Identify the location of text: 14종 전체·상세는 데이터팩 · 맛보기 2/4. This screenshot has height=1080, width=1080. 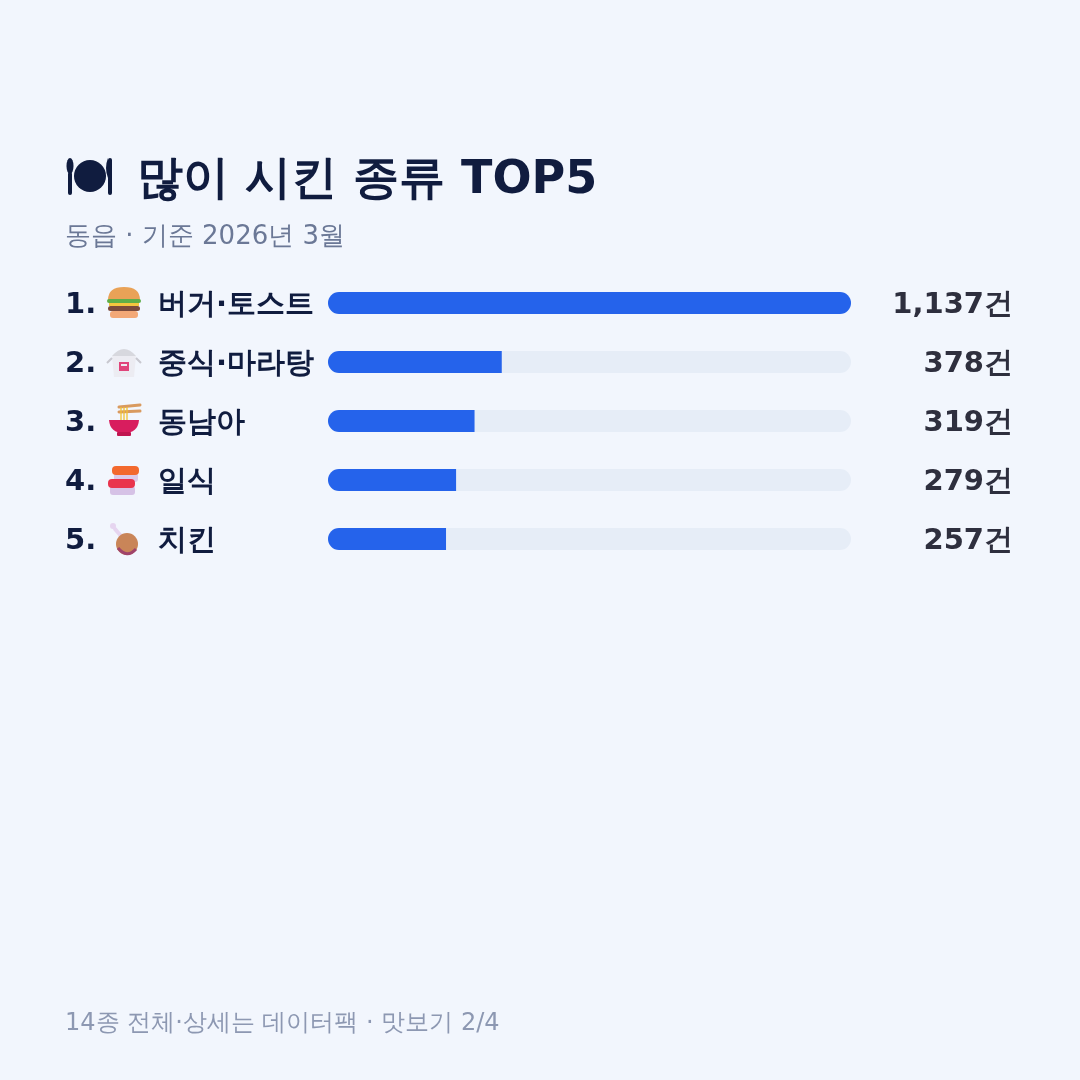
(282, 1022).